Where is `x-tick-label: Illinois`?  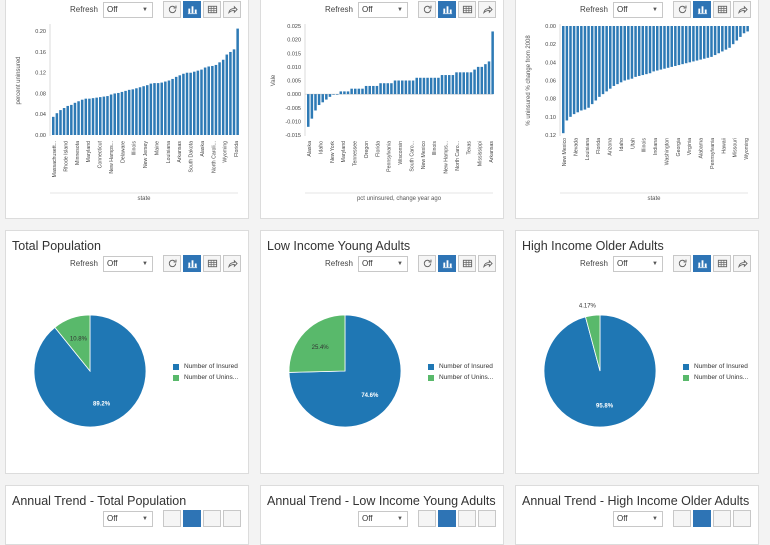 x-tick-label: Illinois is located at coordinates (645, 145).